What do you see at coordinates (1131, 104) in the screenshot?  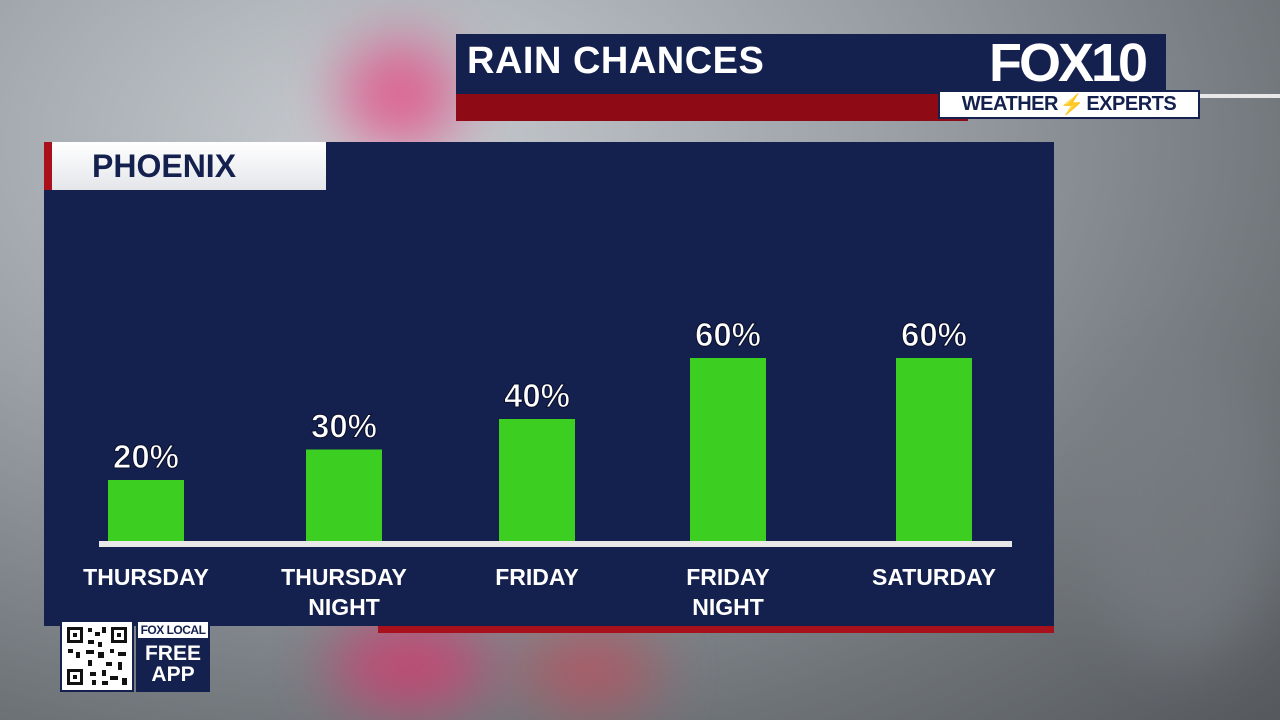 I see `experts-label: EXPERTS` at bounding box center [1131, 104].